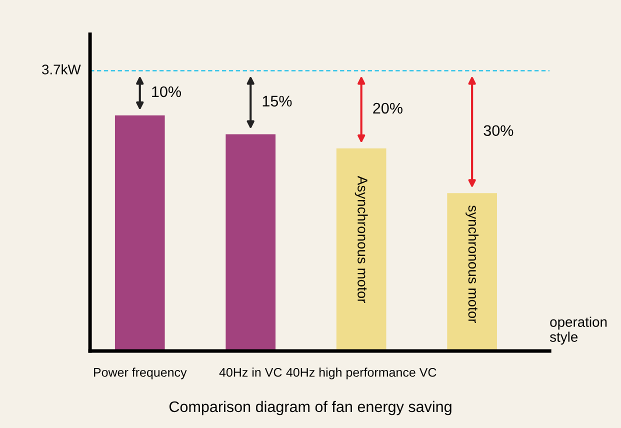 The width and height of the screenshot is (621, 428). I want to click on annotation: synchronous motor, so click(472, 264).